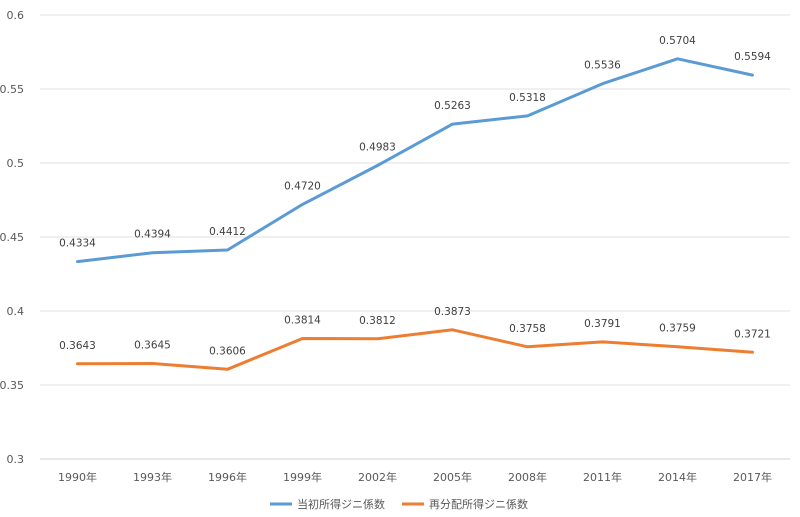  I want to click on data-label: 0.3645, so click(152, 346).